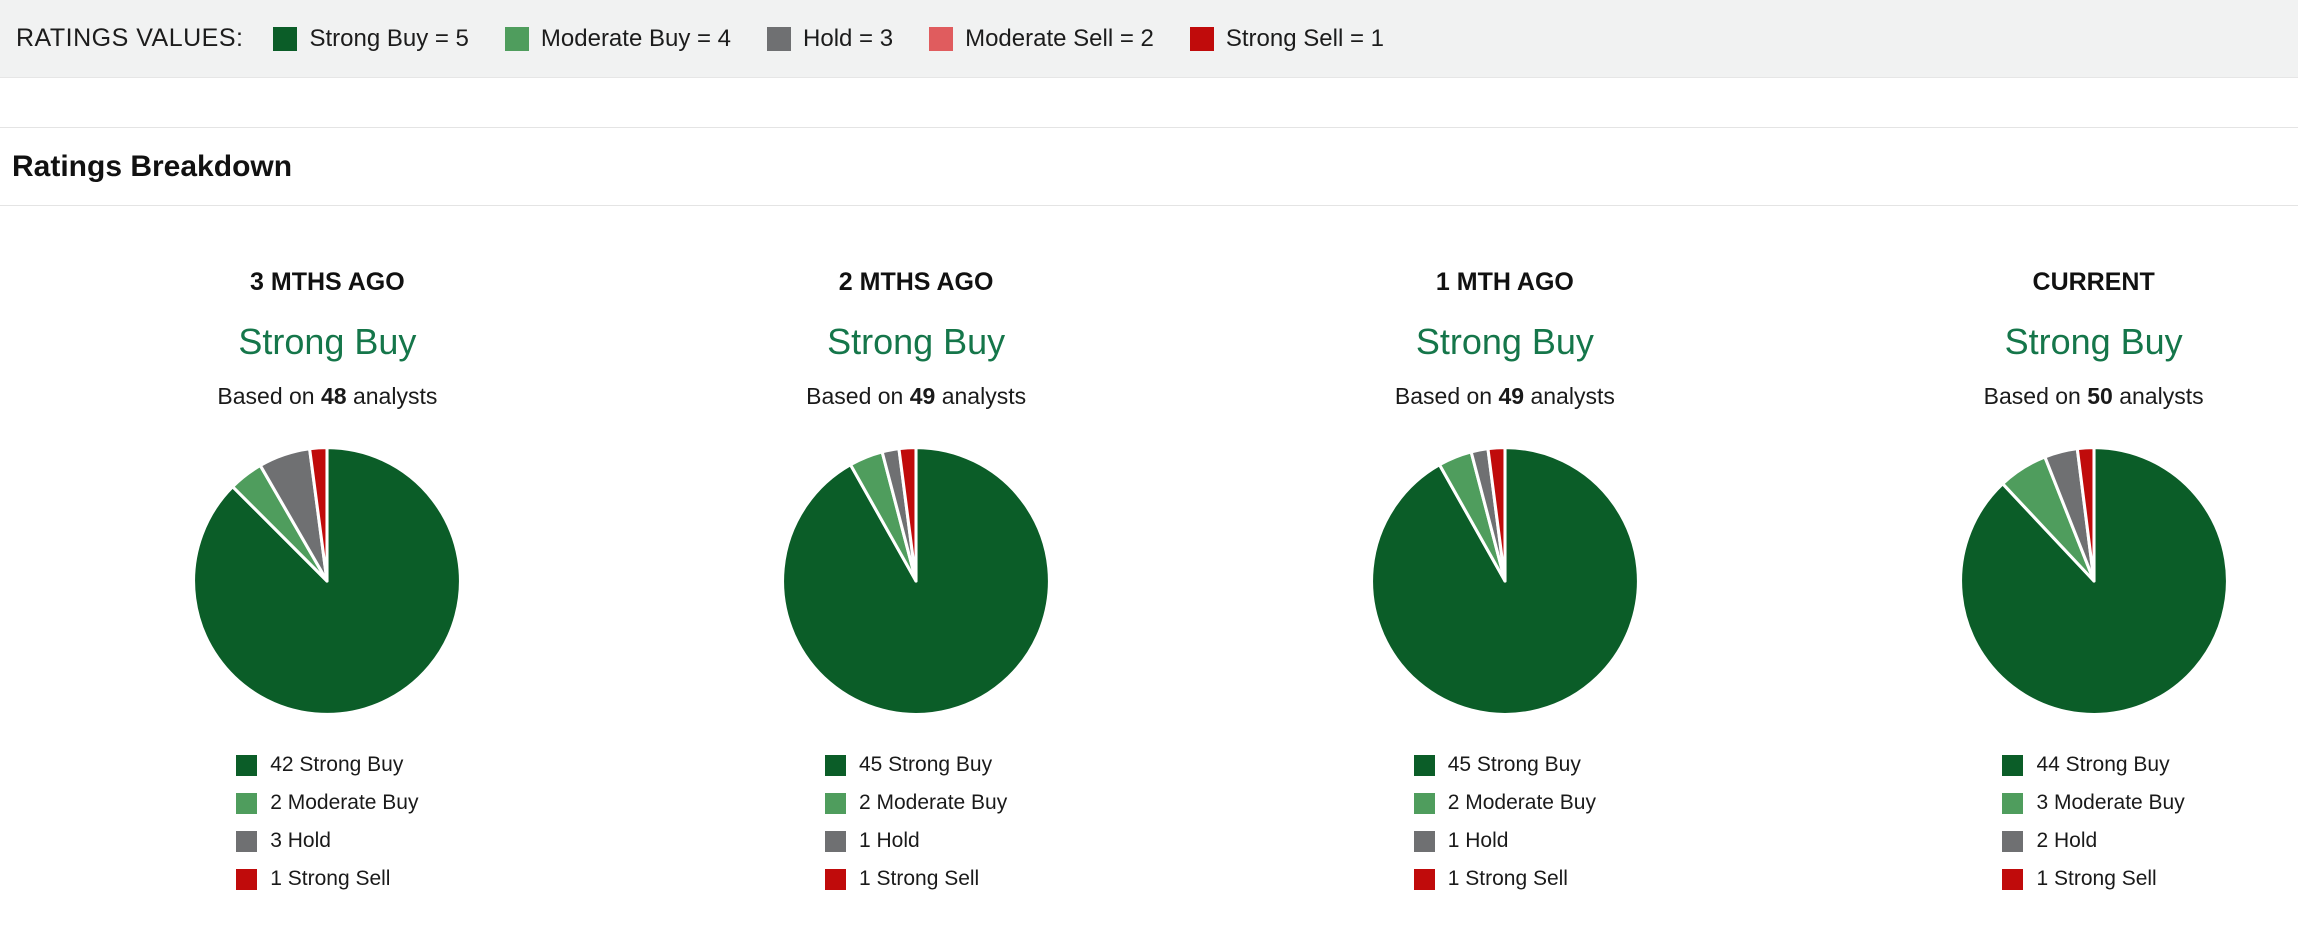 The width and height of the screenshot is (2298, 946). I want to click on ratings-value-item: Strong Buy = 5, so click(371, 39).